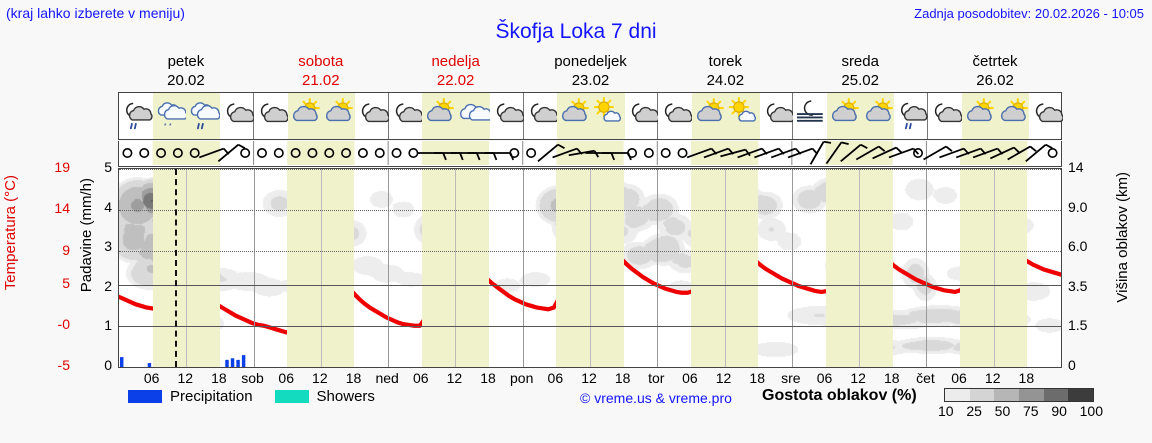  I want to click on day-icons-petek: * *, so click(186, 116).